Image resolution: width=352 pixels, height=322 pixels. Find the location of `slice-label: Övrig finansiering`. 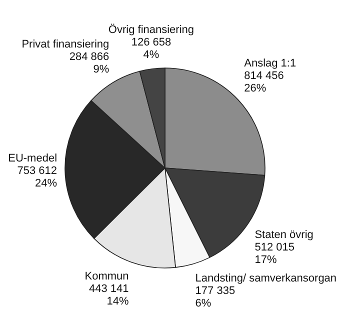

slice-label: Övrig finansiering is located at coordinates (151, 29).